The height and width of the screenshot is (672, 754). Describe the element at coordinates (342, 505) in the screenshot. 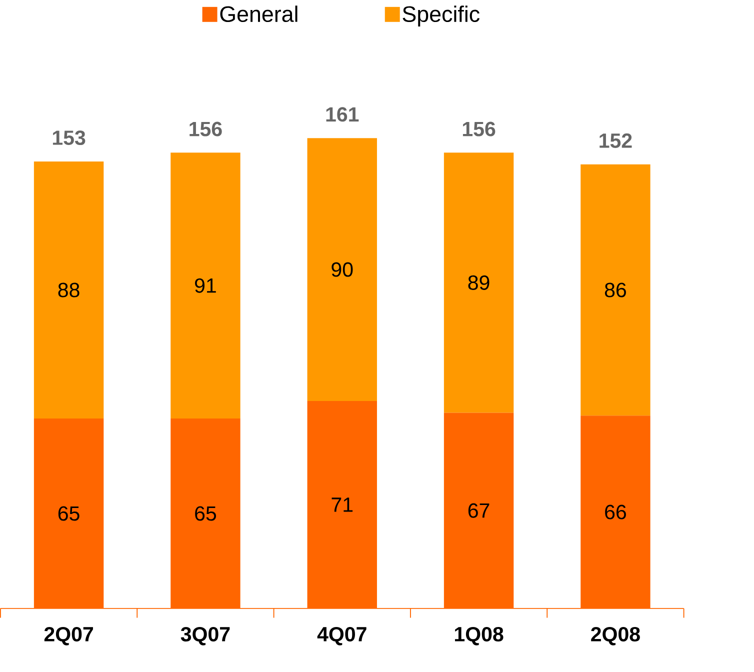

I see `data-label: 71` at that location.